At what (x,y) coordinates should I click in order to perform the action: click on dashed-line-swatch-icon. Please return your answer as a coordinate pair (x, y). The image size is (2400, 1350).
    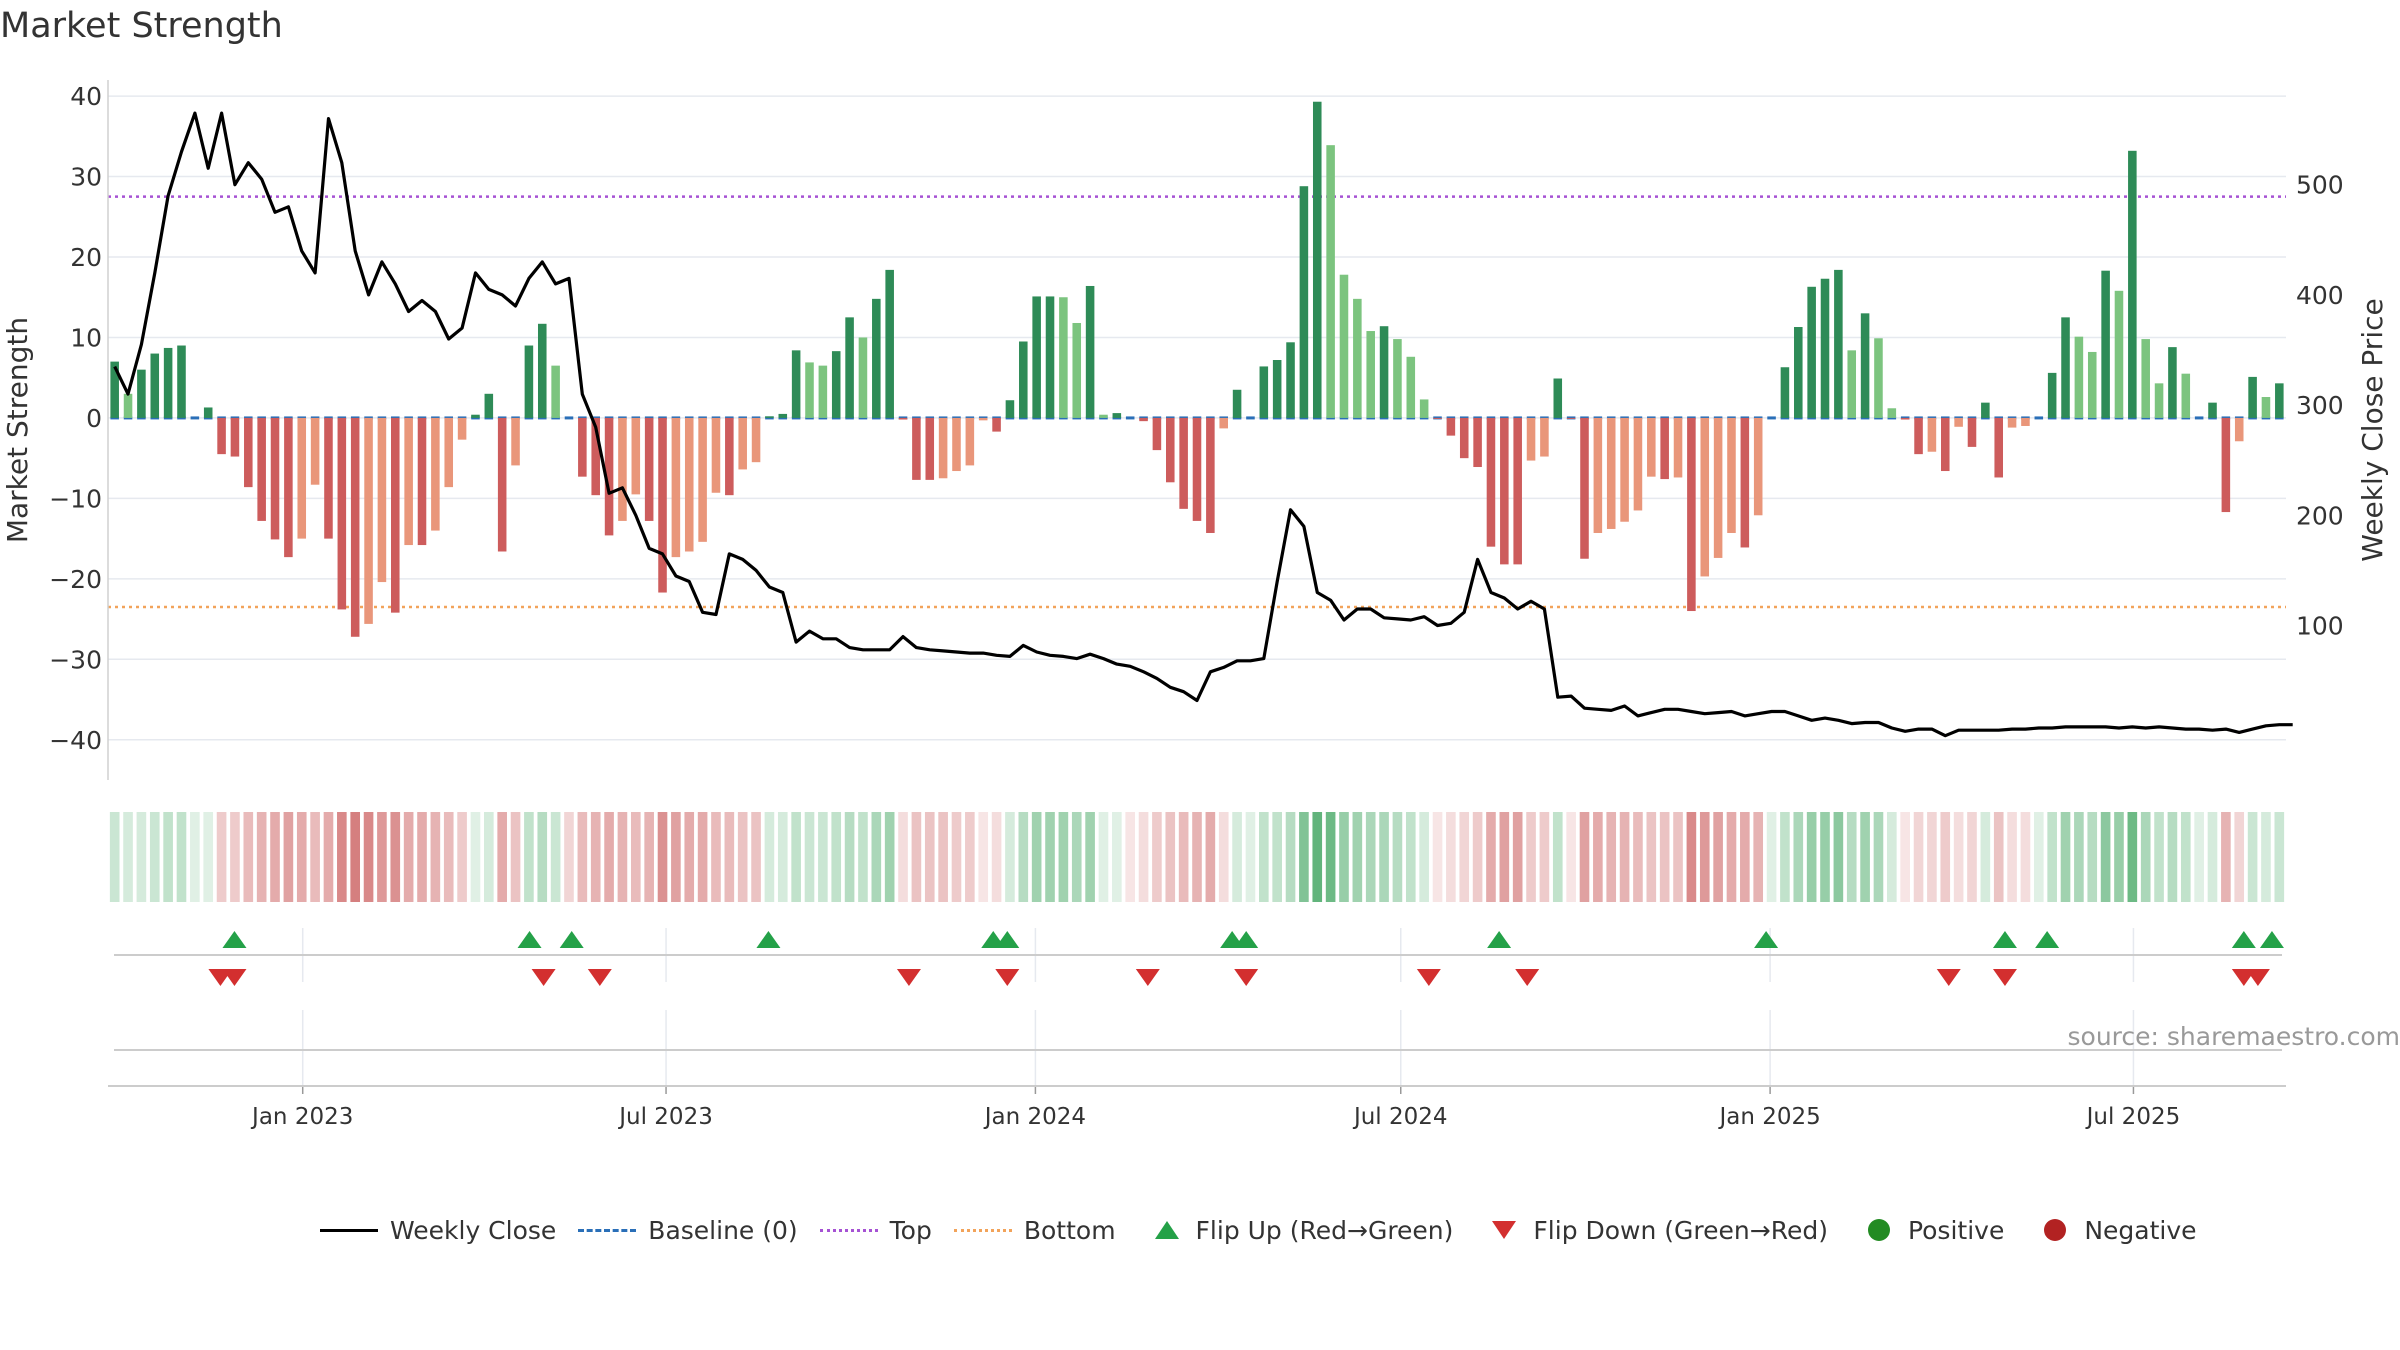
    Looking at the image, I should click on (607, 1230).